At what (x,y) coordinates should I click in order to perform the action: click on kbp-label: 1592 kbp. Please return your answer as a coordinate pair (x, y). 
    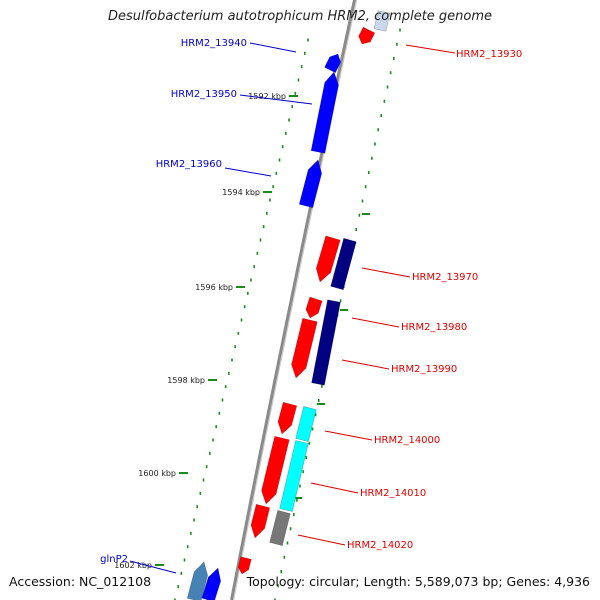
    Looking at the image, I should click on (267, 96).